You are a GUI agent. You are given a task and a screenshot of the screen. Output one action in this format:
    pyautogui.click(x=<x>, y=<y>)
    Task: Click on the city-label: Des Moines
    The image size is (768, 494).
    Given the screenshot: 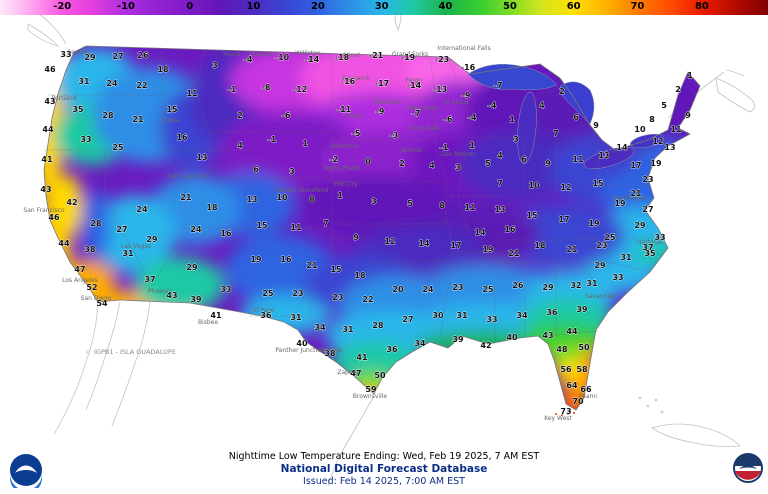 What is the action you would take?
    pyautogui.click(x=458, y=154)
    